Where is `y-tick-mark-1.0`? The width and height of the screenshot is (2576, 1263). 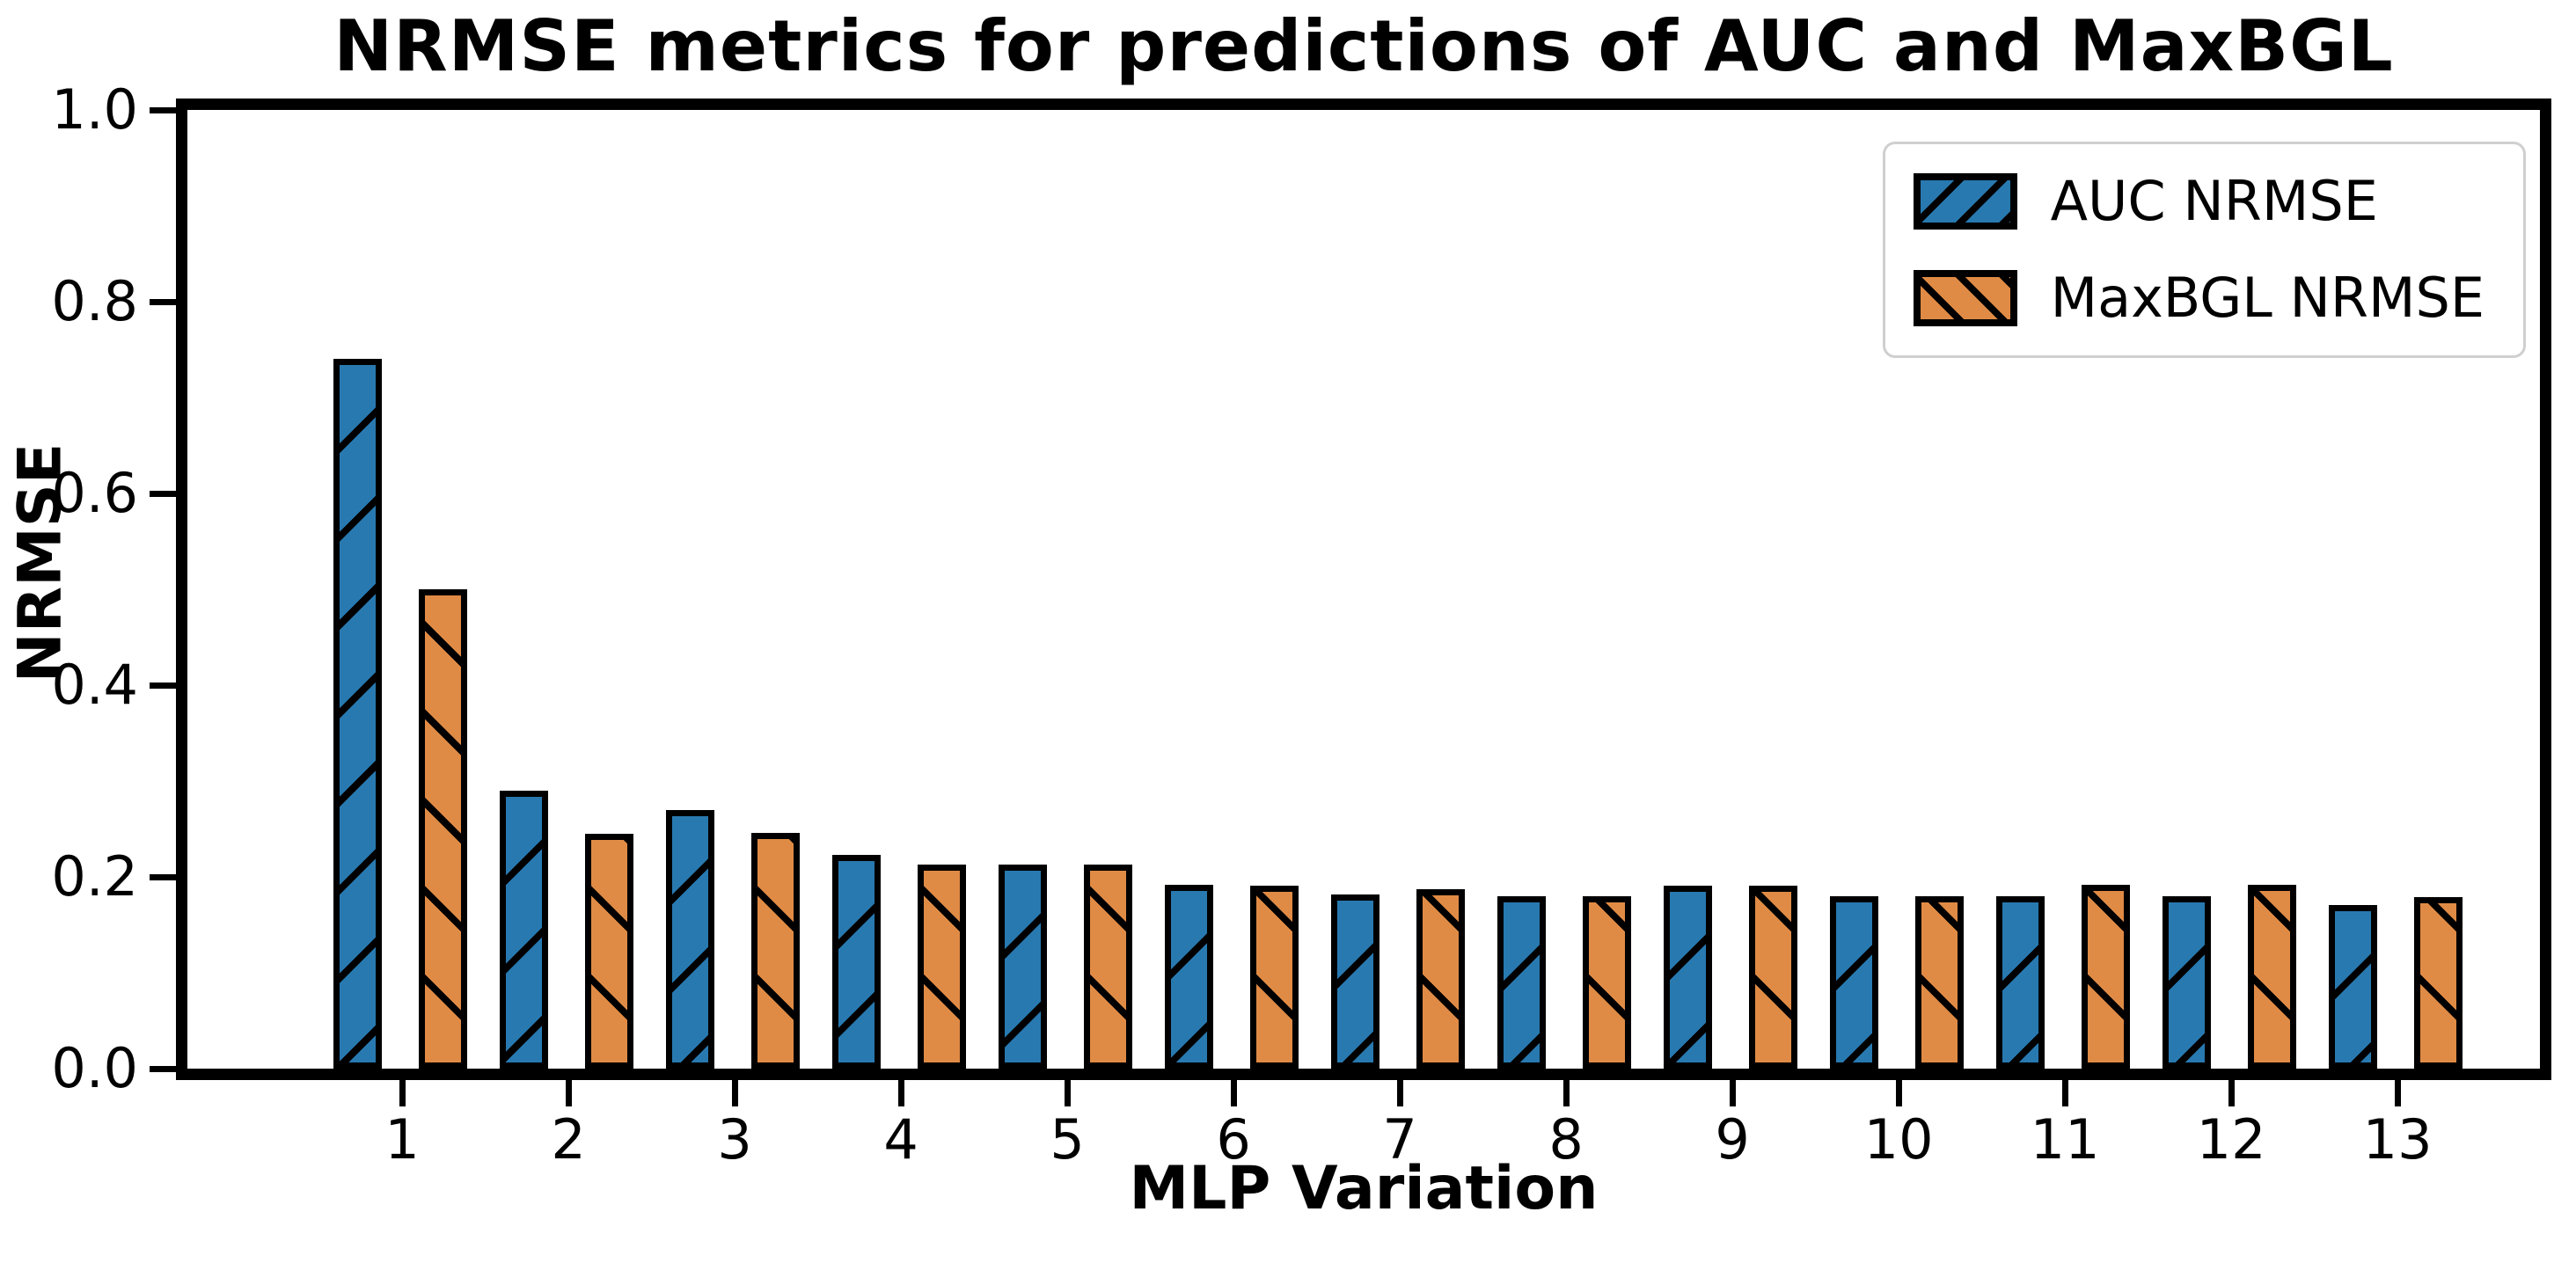
y-tick-mark-1.0 is located at coordinates (163, 110).